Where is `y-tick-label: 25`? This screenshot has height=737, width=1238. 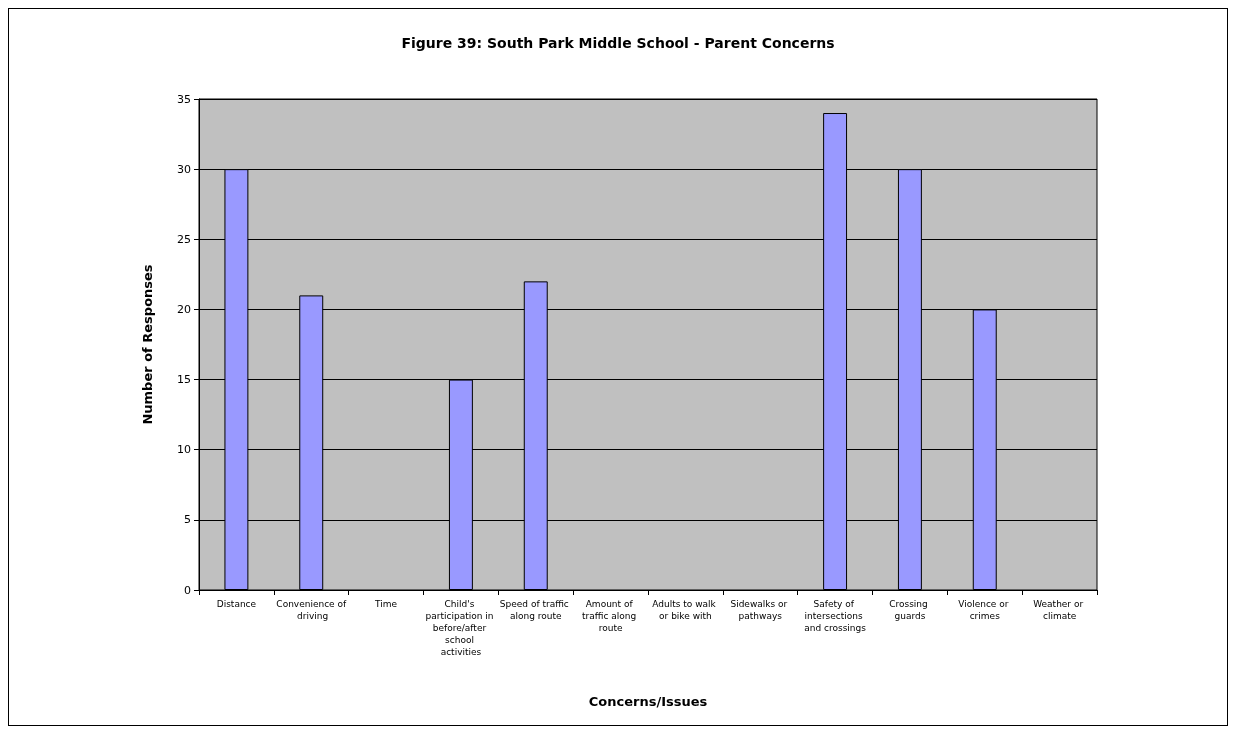
y-tick-label: 25 is located at coordinates (184, 239).